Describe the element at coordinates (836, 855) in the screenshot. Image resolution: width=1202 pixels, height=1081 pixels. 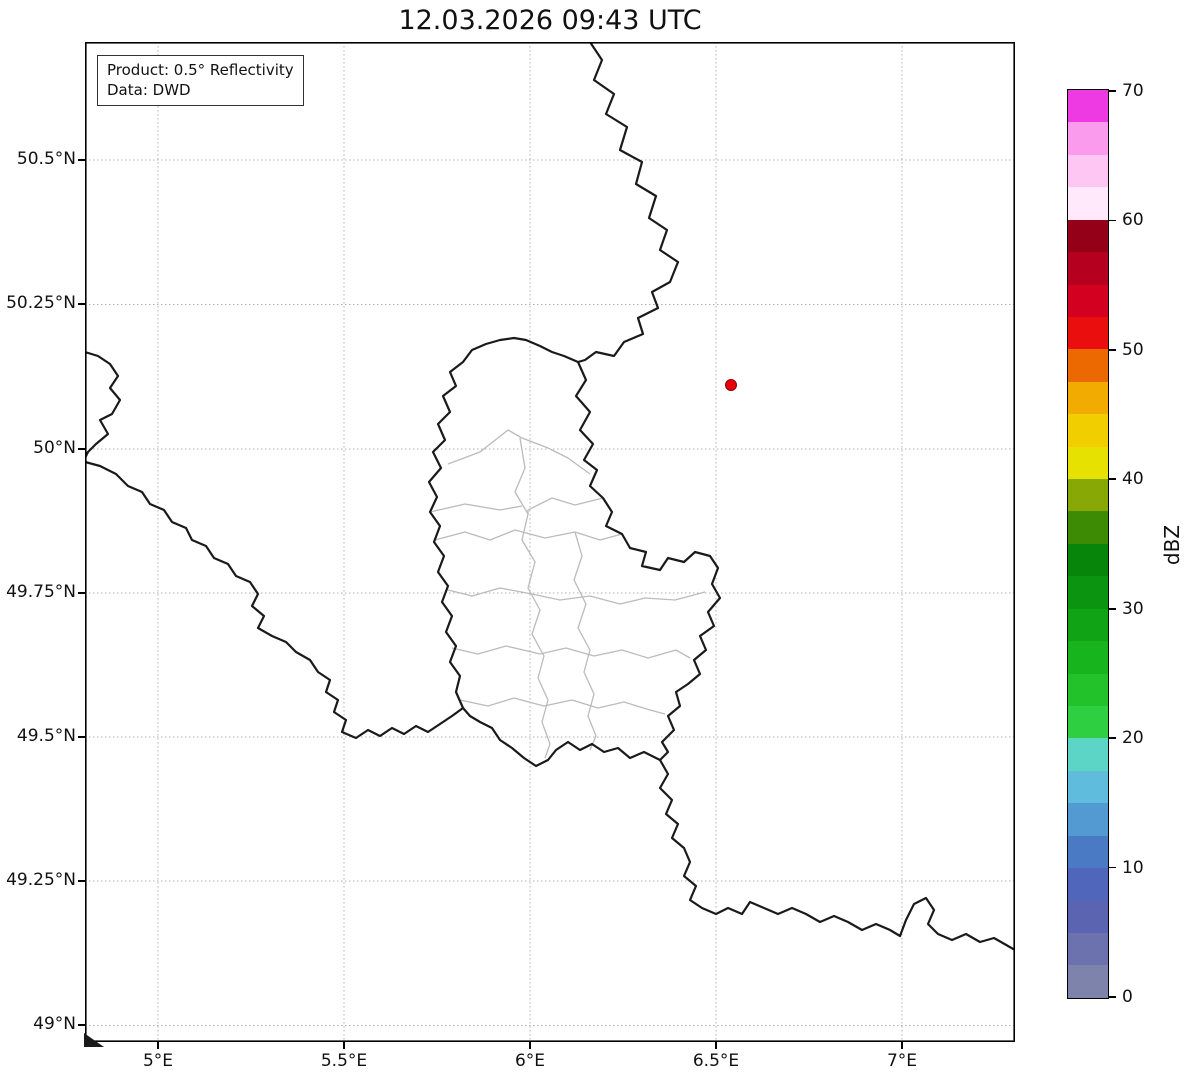
I see `border-france-germany` at that location.